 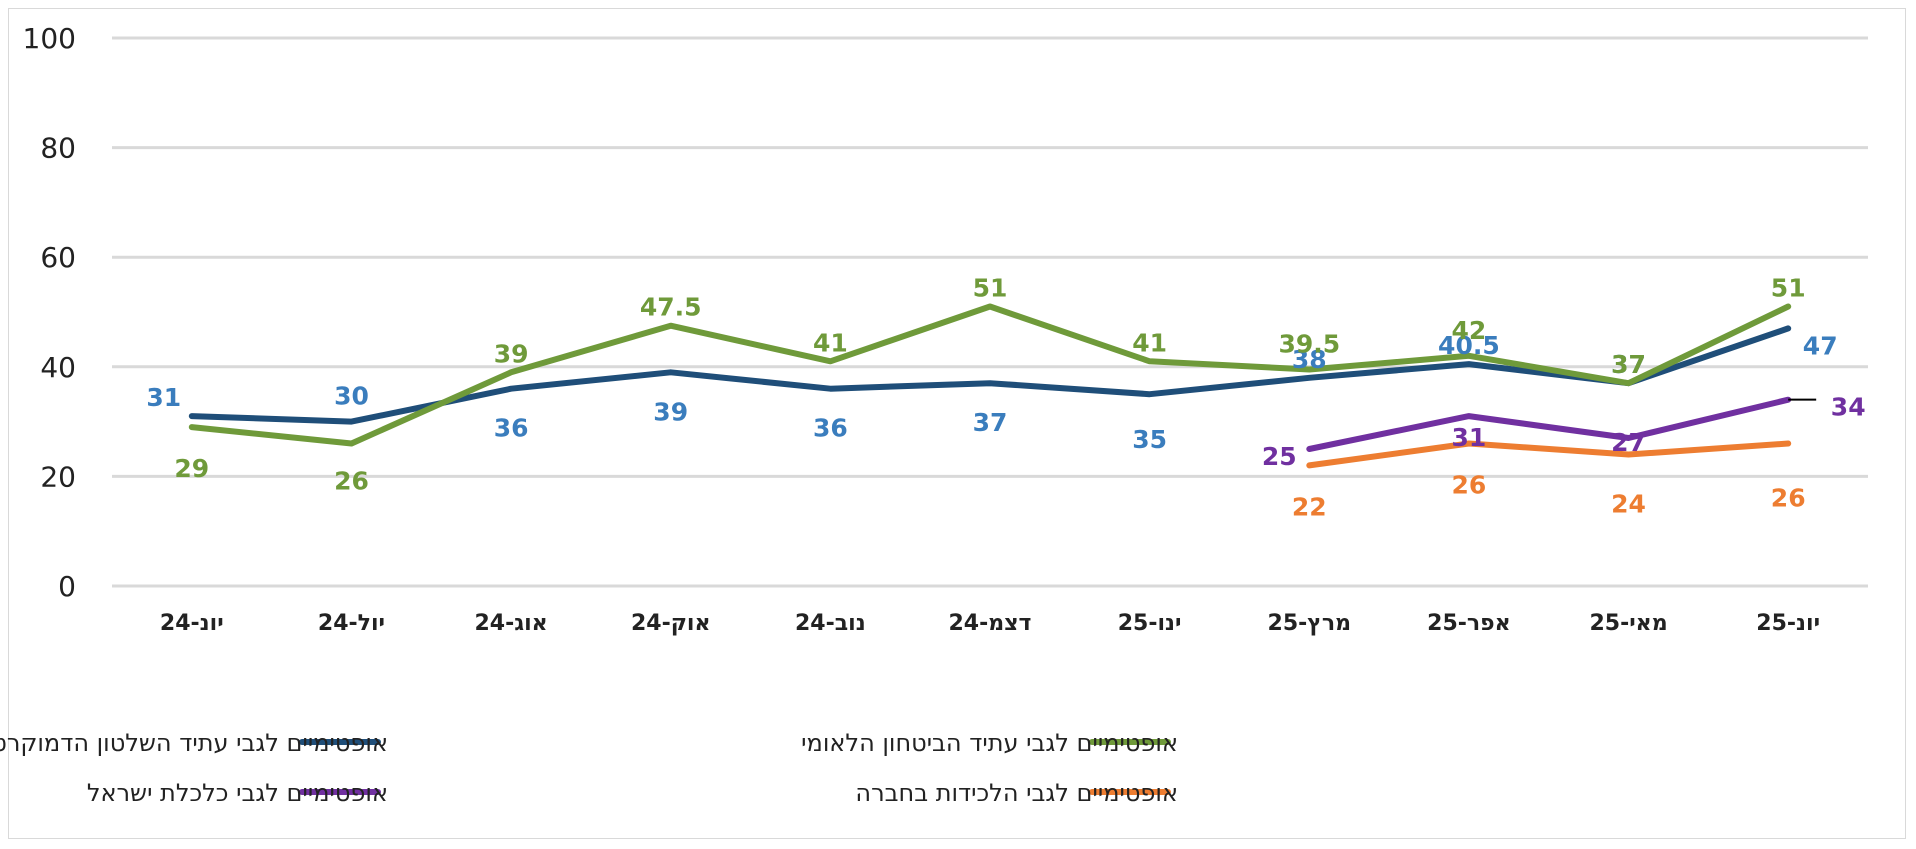 What do you see at coordinates (58, 257) in the screenshot?
I see `y-tick-label: 60` at bounding box center [58, 257].